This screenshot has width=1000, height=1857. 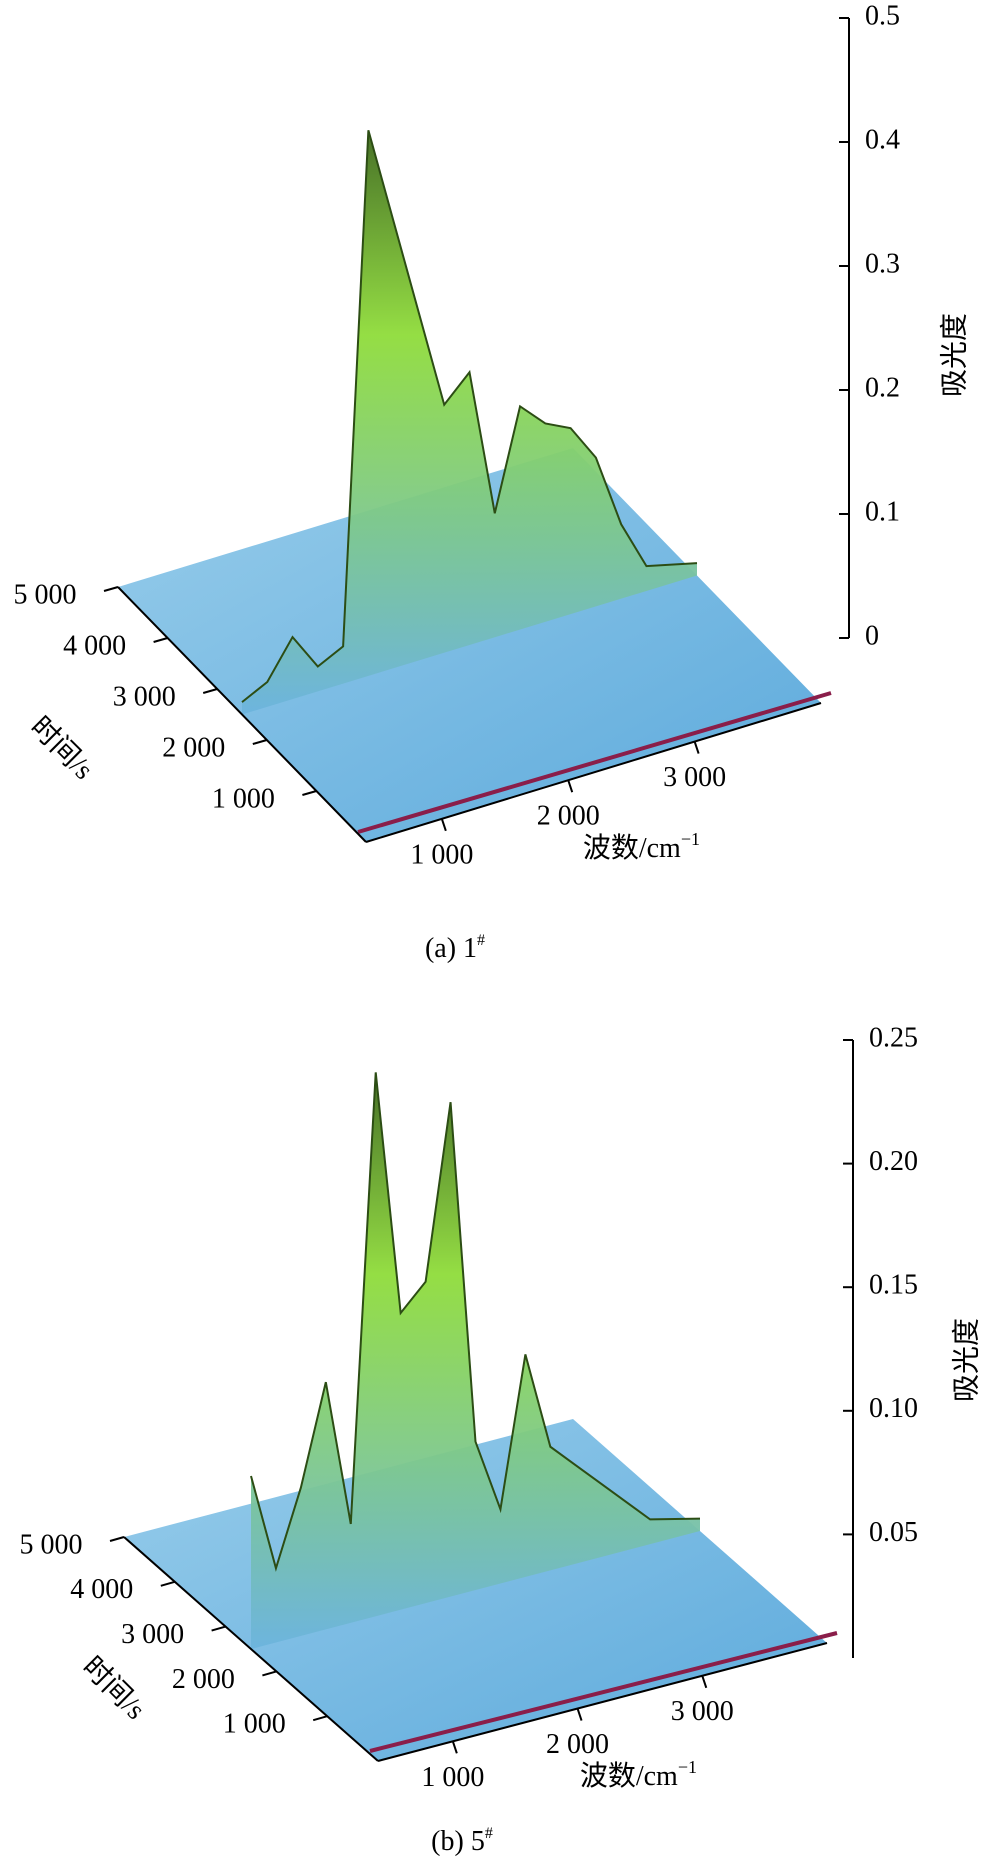 What do you see at coordinates (882, 139) in the screenshot?
I see `z-tick-label: 0.4` at bounding box center [882, 139].